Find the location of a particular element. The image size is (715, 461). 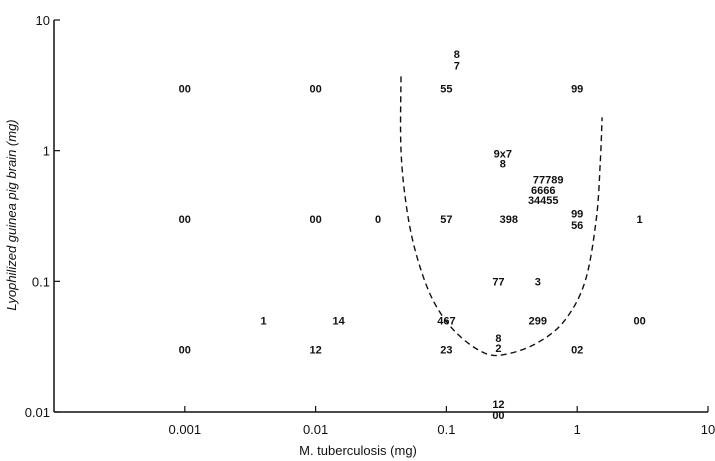

x-axis-label: M. tuberculosis (mg) is located at coordinates (358, 450).